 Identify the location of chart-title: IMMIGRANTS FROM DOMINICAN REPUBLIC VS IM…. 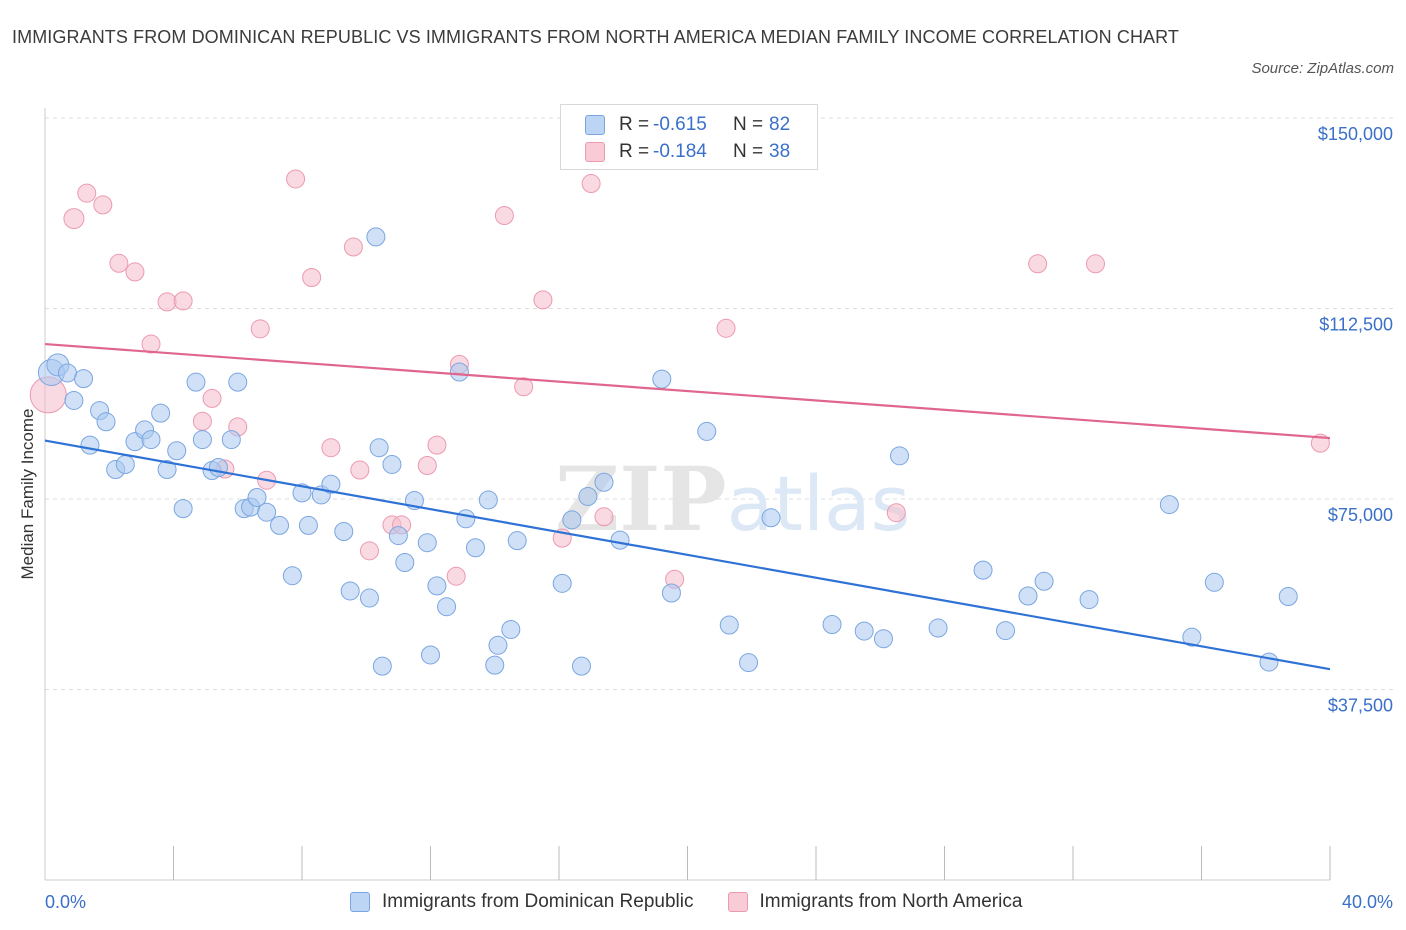
(596, 37).